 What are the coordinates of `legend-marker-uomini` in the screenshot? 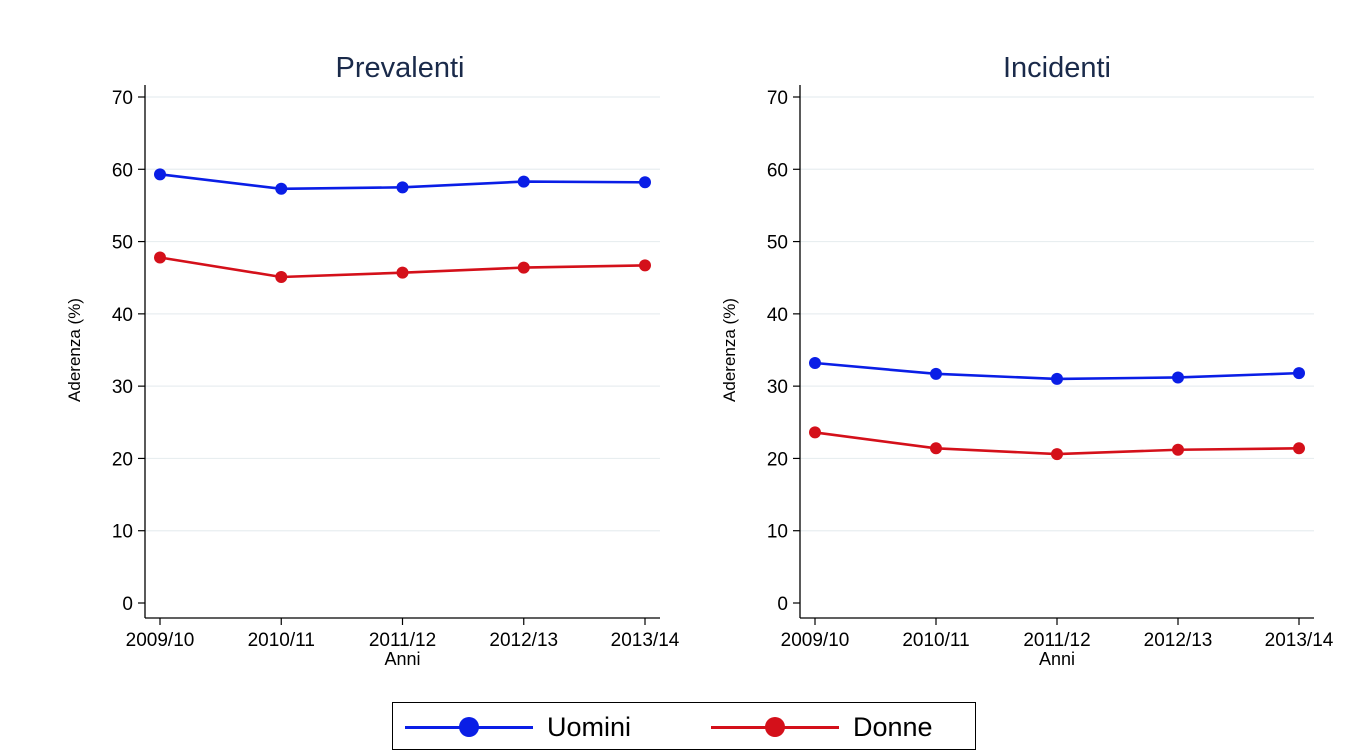 It's located at (469, 727).